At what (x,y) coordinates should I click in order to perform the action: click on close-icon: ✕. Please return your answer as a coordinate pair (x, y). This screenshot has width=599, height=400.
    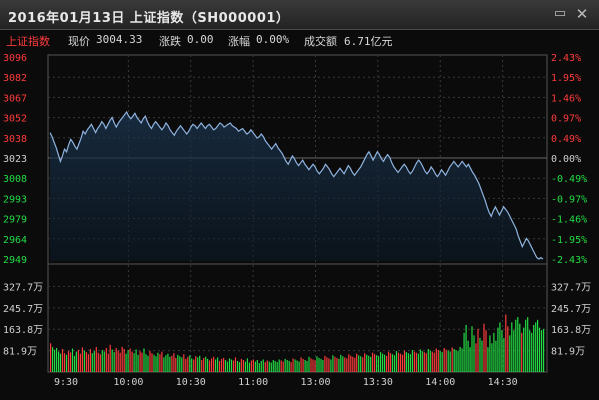
    Looking at the image, I should click on (582, 14).